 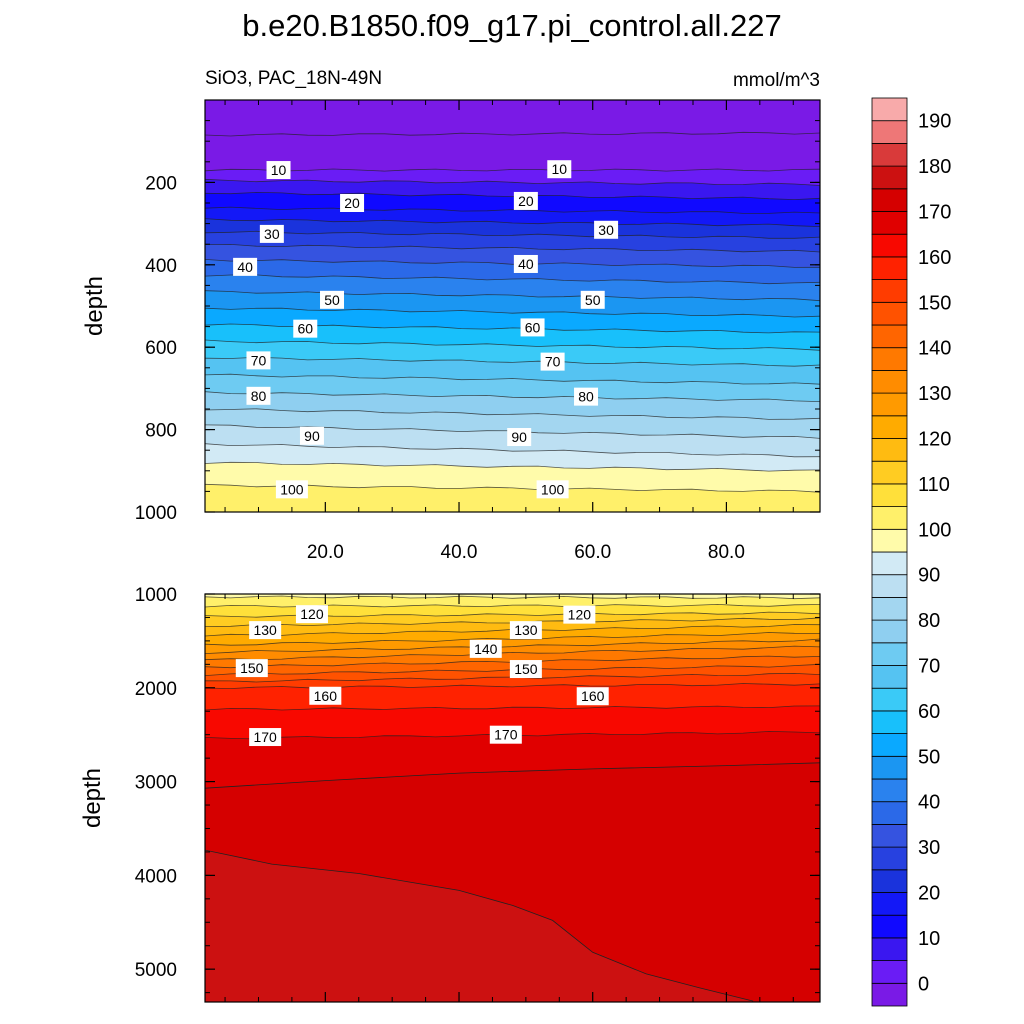 What do you see at coordinates (512, 25) in the screenshot?
I see `chart-title: b.e20.B1850.f09_g17.pi_control.all.227` at bounding box center [512, 25].